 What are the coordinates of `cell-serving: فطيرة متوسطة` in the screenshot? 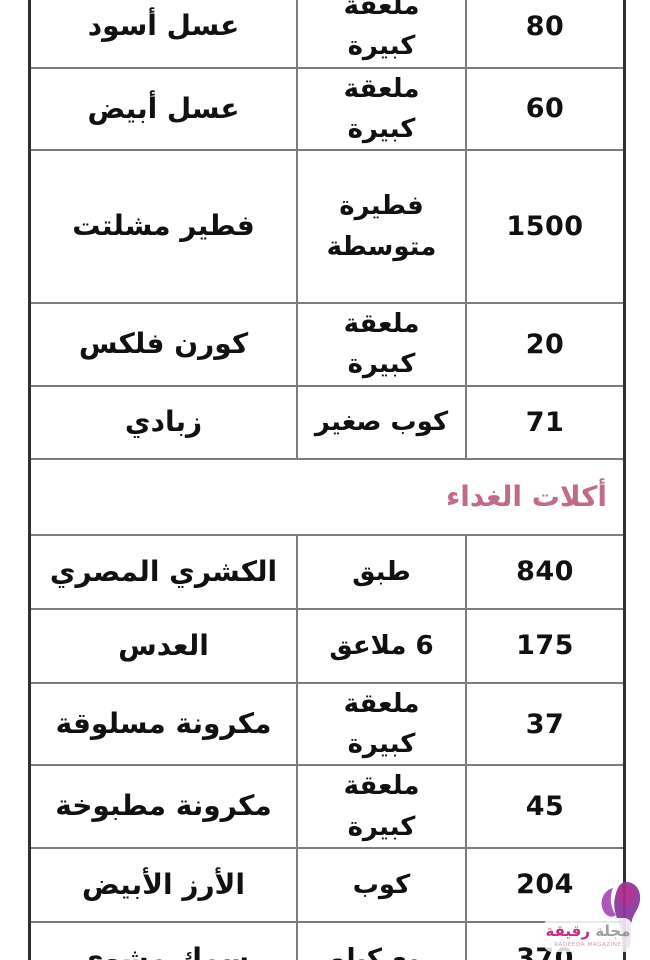 It's located at (381, 227).